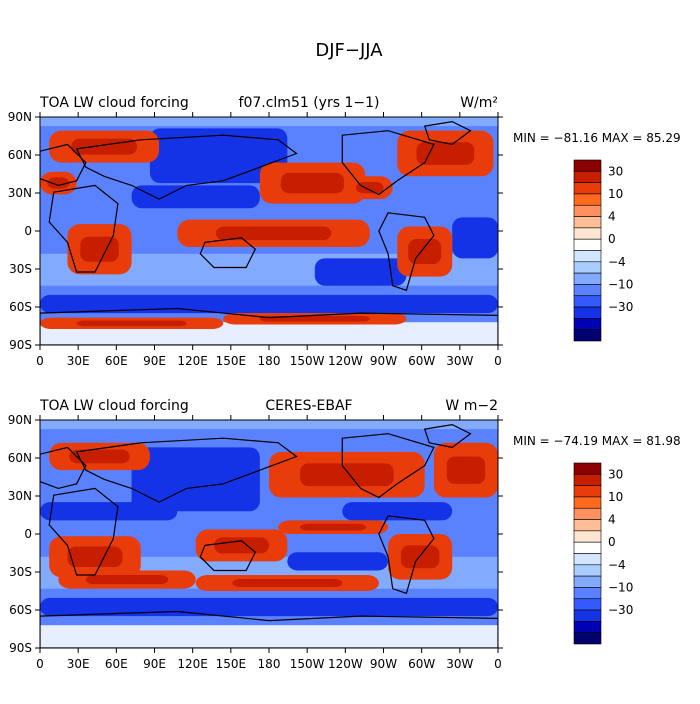 This screenshot has width=700, height=704. What do you see at coordinates (597, 441) in the screenshot?
I see `panel-min-max: MIN = −74.19 MAX = 81.98` at bounding box center [597, 441].